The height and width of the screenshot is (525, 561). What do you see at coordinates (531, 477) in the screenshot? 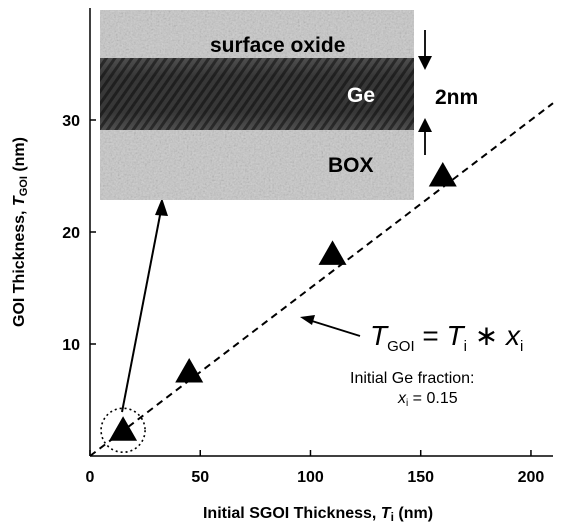
I see `x-tick-label: 200` at bounding box center [531, 477].